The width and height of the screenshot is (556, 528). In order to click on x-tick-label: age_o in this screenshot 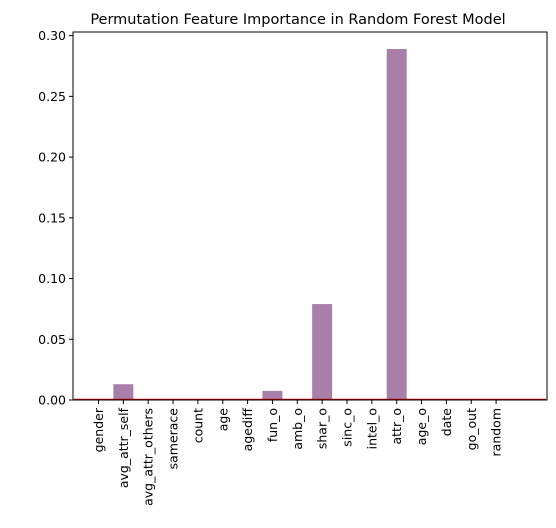, I will do `click(421, 426)`.